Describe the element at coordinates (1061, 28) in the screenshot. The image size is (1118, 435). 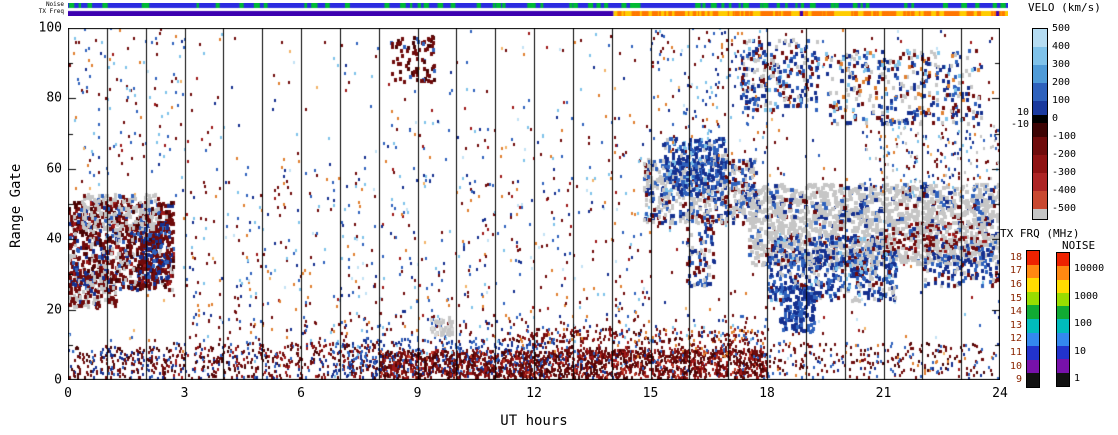
I see `velocity-tick-label: 500` at that location.